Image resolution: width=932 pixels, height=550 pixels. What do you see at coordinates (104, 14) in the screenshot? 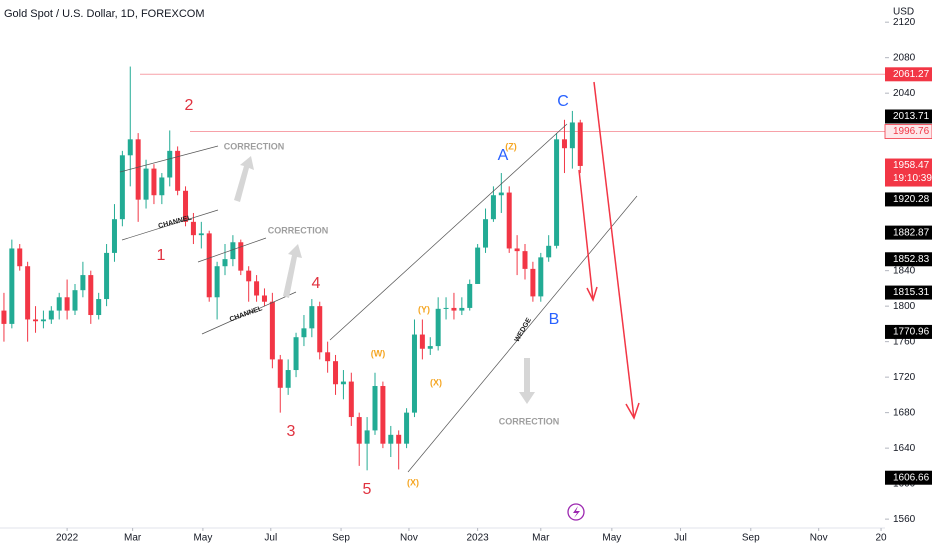
I see `chart-title: Gold Spot / U.S. Dollar, 1D, FOREXCOM` at bounding box center [104, 14].